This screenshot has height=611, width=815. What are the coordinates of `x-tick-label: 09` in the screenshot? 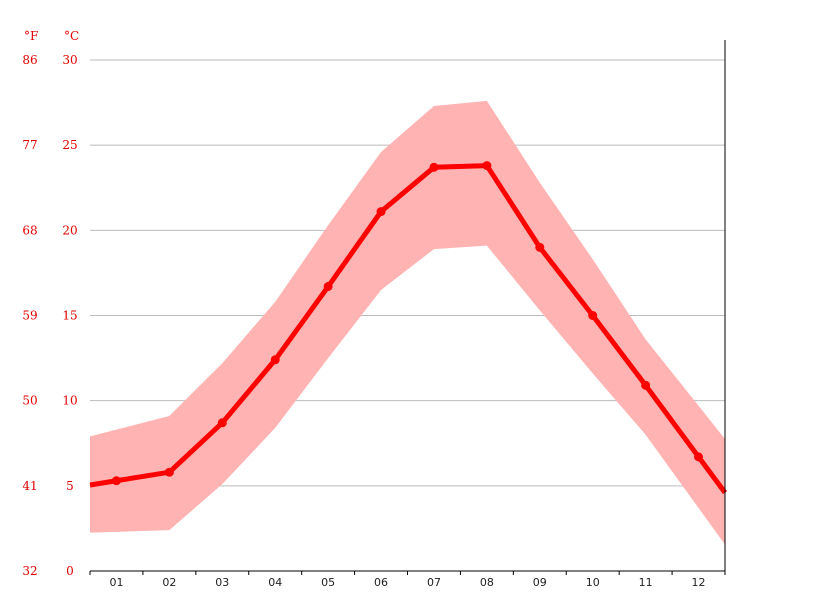 It's located at (540, 582).